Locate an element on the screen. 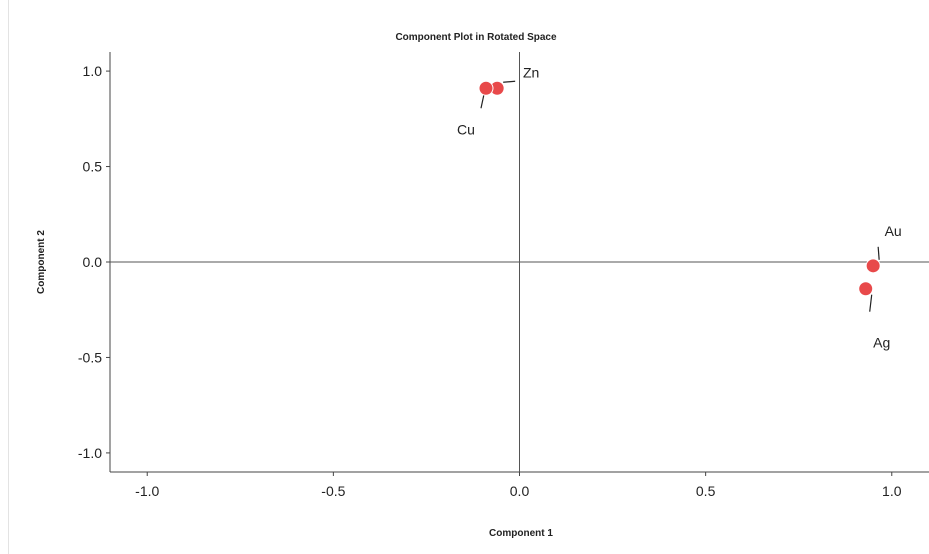  leader-line-cu is located at coordinates (482, 101).